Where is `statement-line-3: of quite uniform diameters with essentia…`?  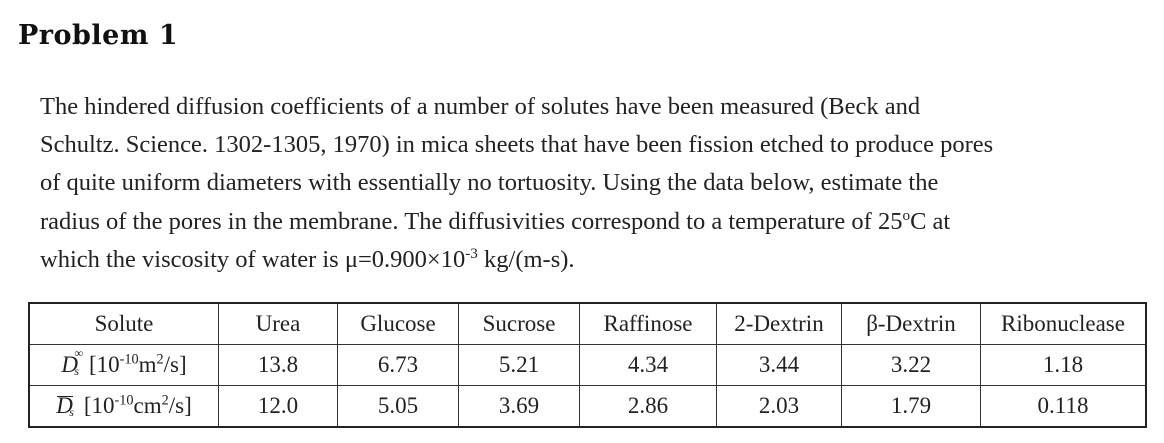
statement-line-3: of quite uniform diameters with essentia… is located at coordinates (489, 183).